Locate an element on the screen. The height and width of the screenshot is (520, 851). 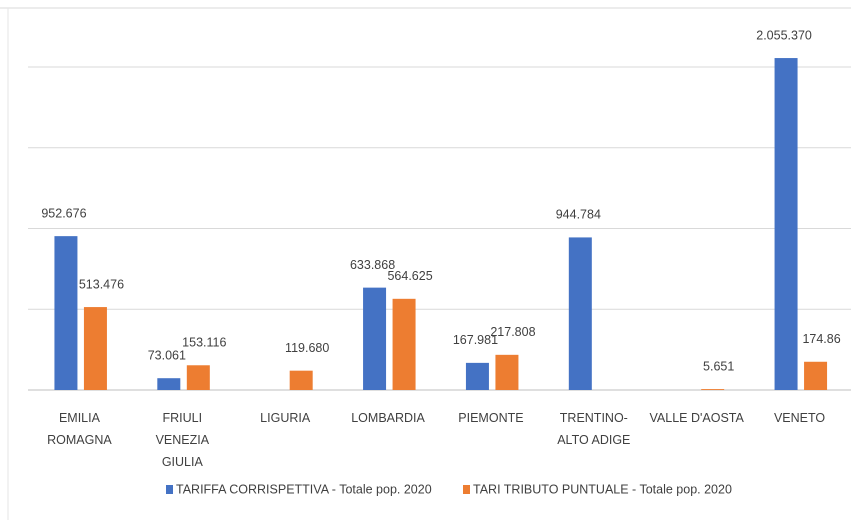
data-label: 633.868 is located at coordinates (372, 265).